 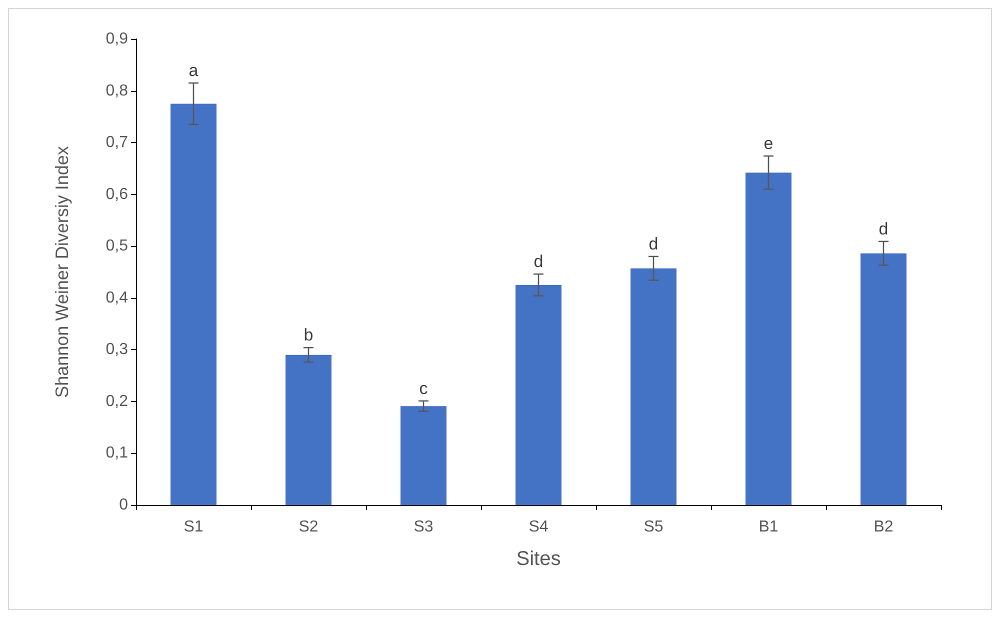 What do you see at coordinates (194, 527) in the screenshot?
I see `x-tick-label: S1` at bounding box center [194, 527].